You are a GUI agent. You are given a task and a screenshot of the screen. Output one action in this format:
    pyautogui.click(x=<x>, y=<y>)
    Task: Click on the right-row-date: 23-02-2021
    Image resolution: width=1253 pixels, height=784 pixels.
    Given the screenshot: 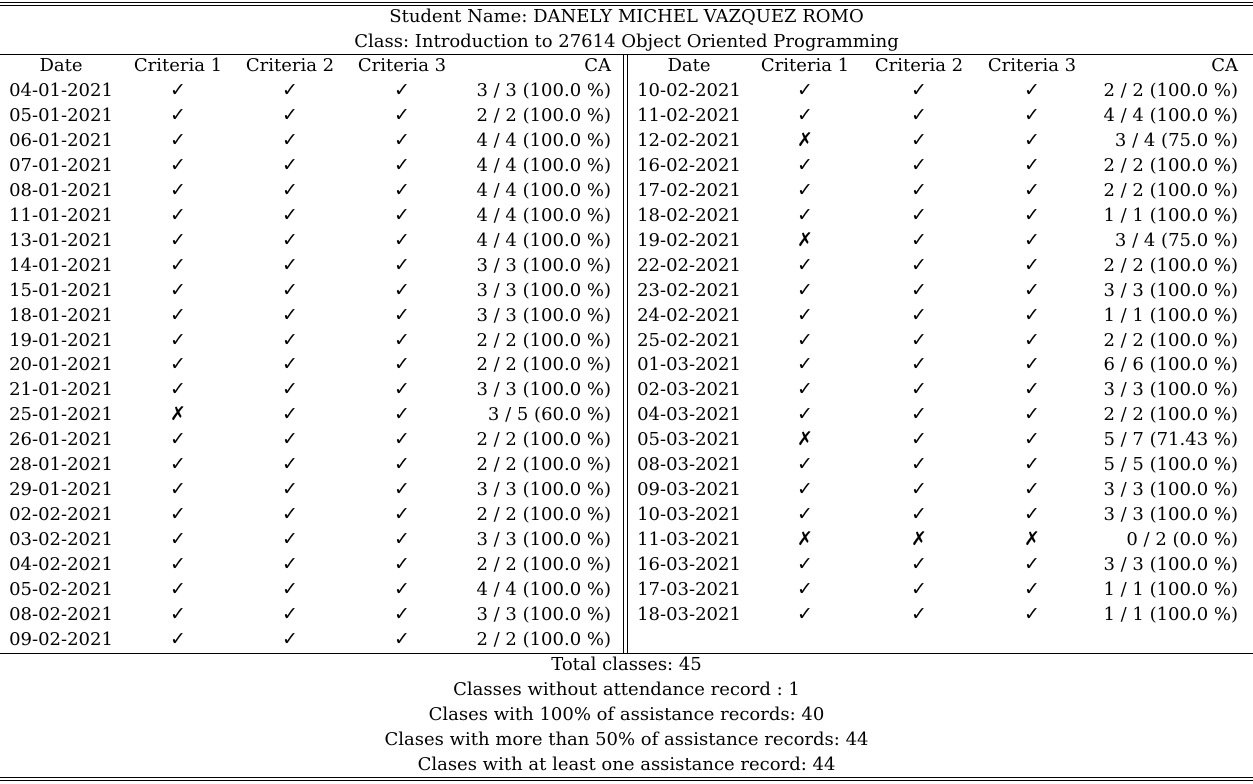 What is the action you would take?
    pyautogui.click(x=689, y=290)
    